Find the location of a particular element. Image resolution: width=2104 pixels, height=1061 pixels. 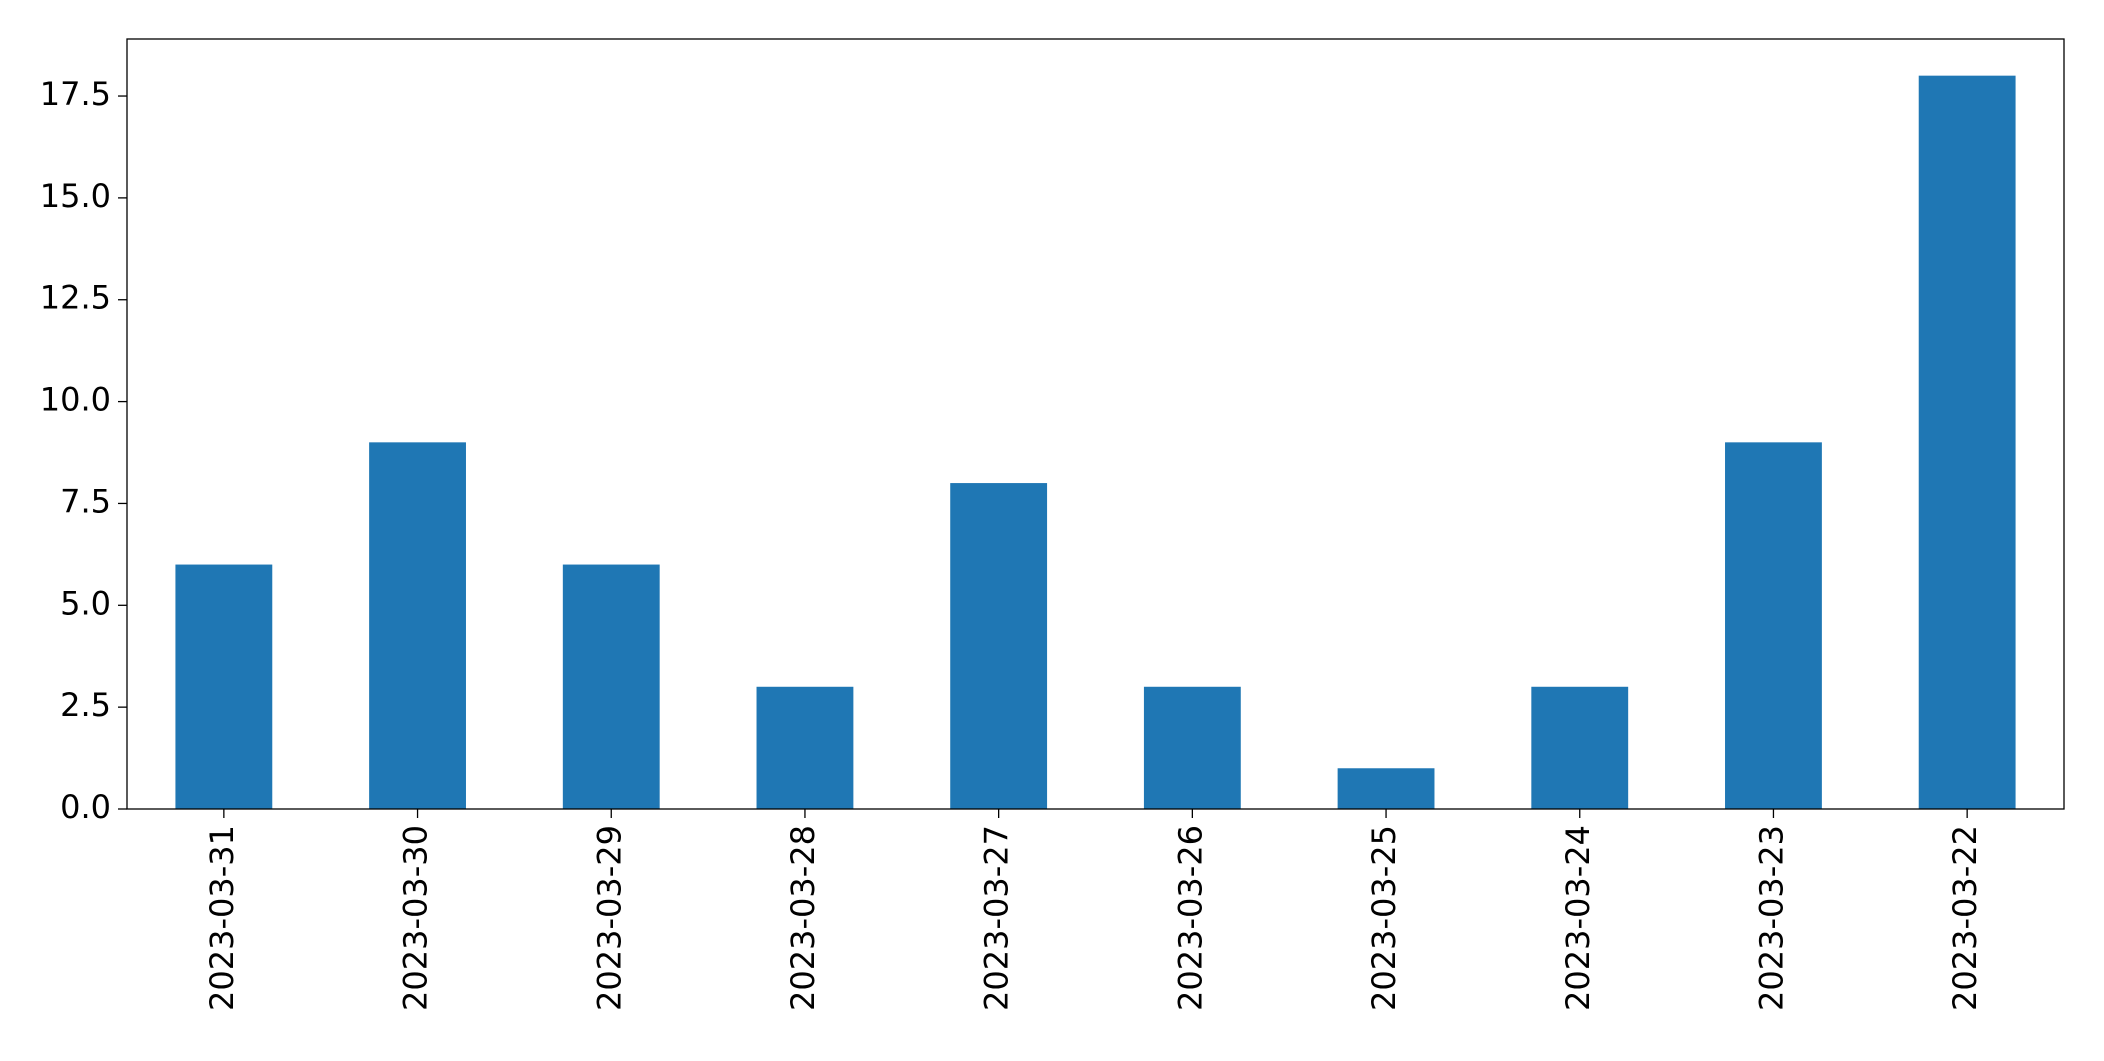

x-tick-label: 2023-03-28 is located at coordinates (803, 918).